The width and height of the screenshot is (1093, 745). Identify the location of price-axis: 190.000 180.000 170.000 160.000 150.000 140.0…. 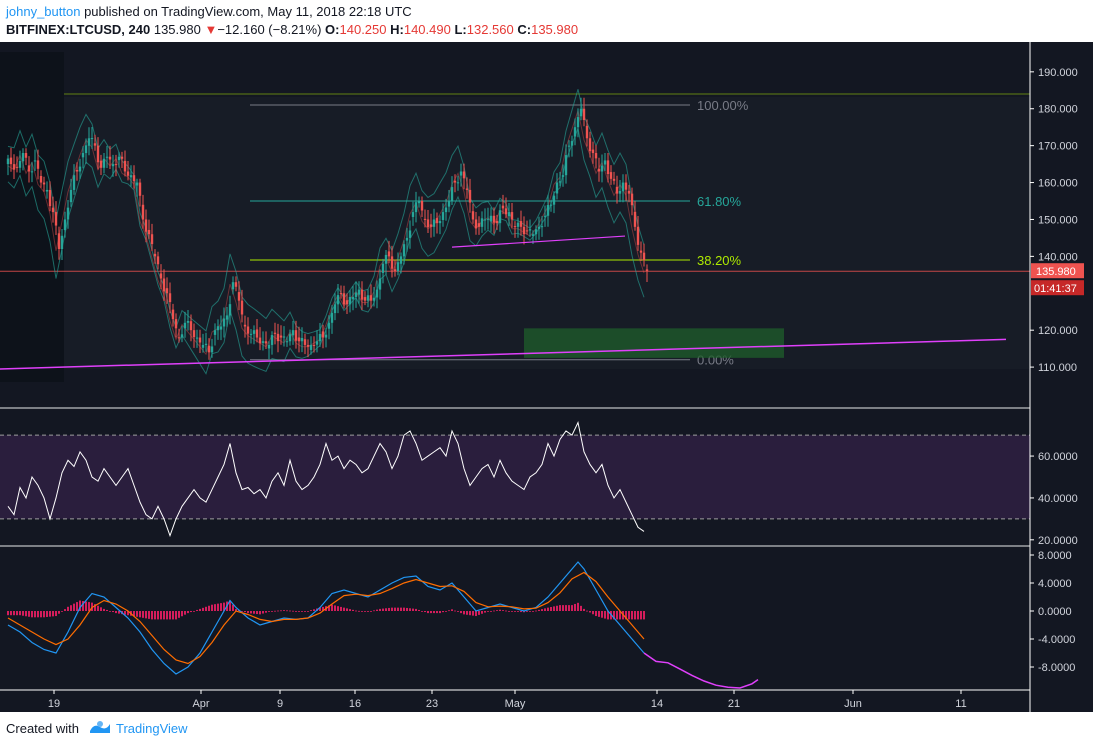
(1061, 377).